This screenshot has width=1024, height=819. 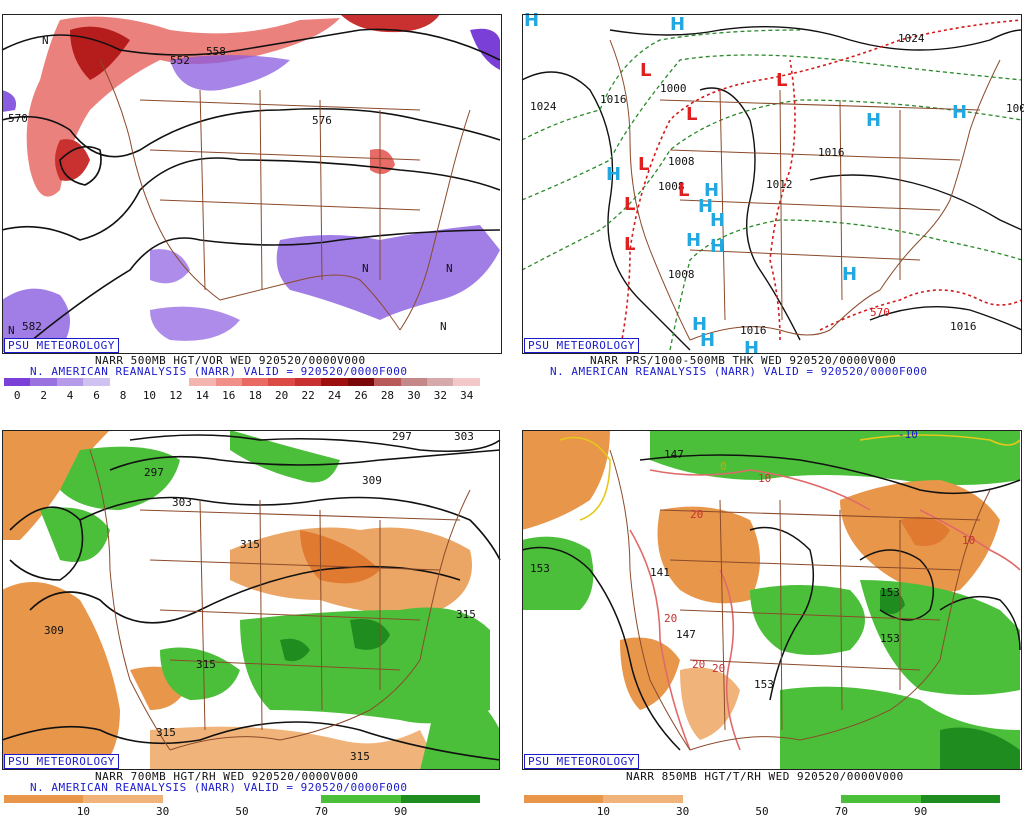 What do you see at coordinates (762, 812) in the screenshot?
I see `colorbar-tick-labels: 10 30 50 70 90` at bounding box center [762, 812].